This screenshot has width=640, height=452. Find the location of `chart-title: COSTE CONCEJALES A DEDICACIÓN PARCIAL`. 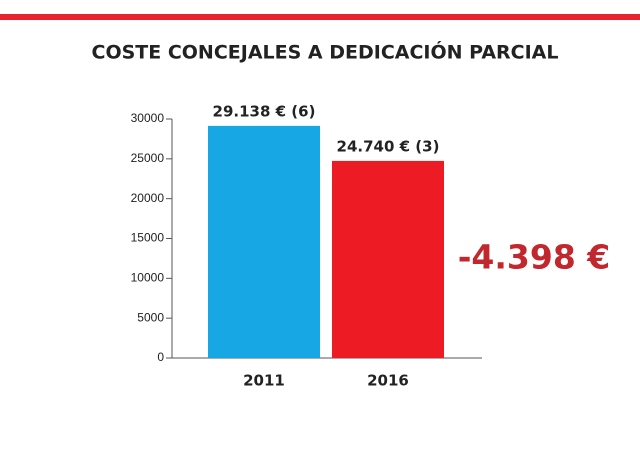

chart-title: COSTE CONCEJALES A DEDICACIÓN PARCIAL is located at coordinates (325, 52).